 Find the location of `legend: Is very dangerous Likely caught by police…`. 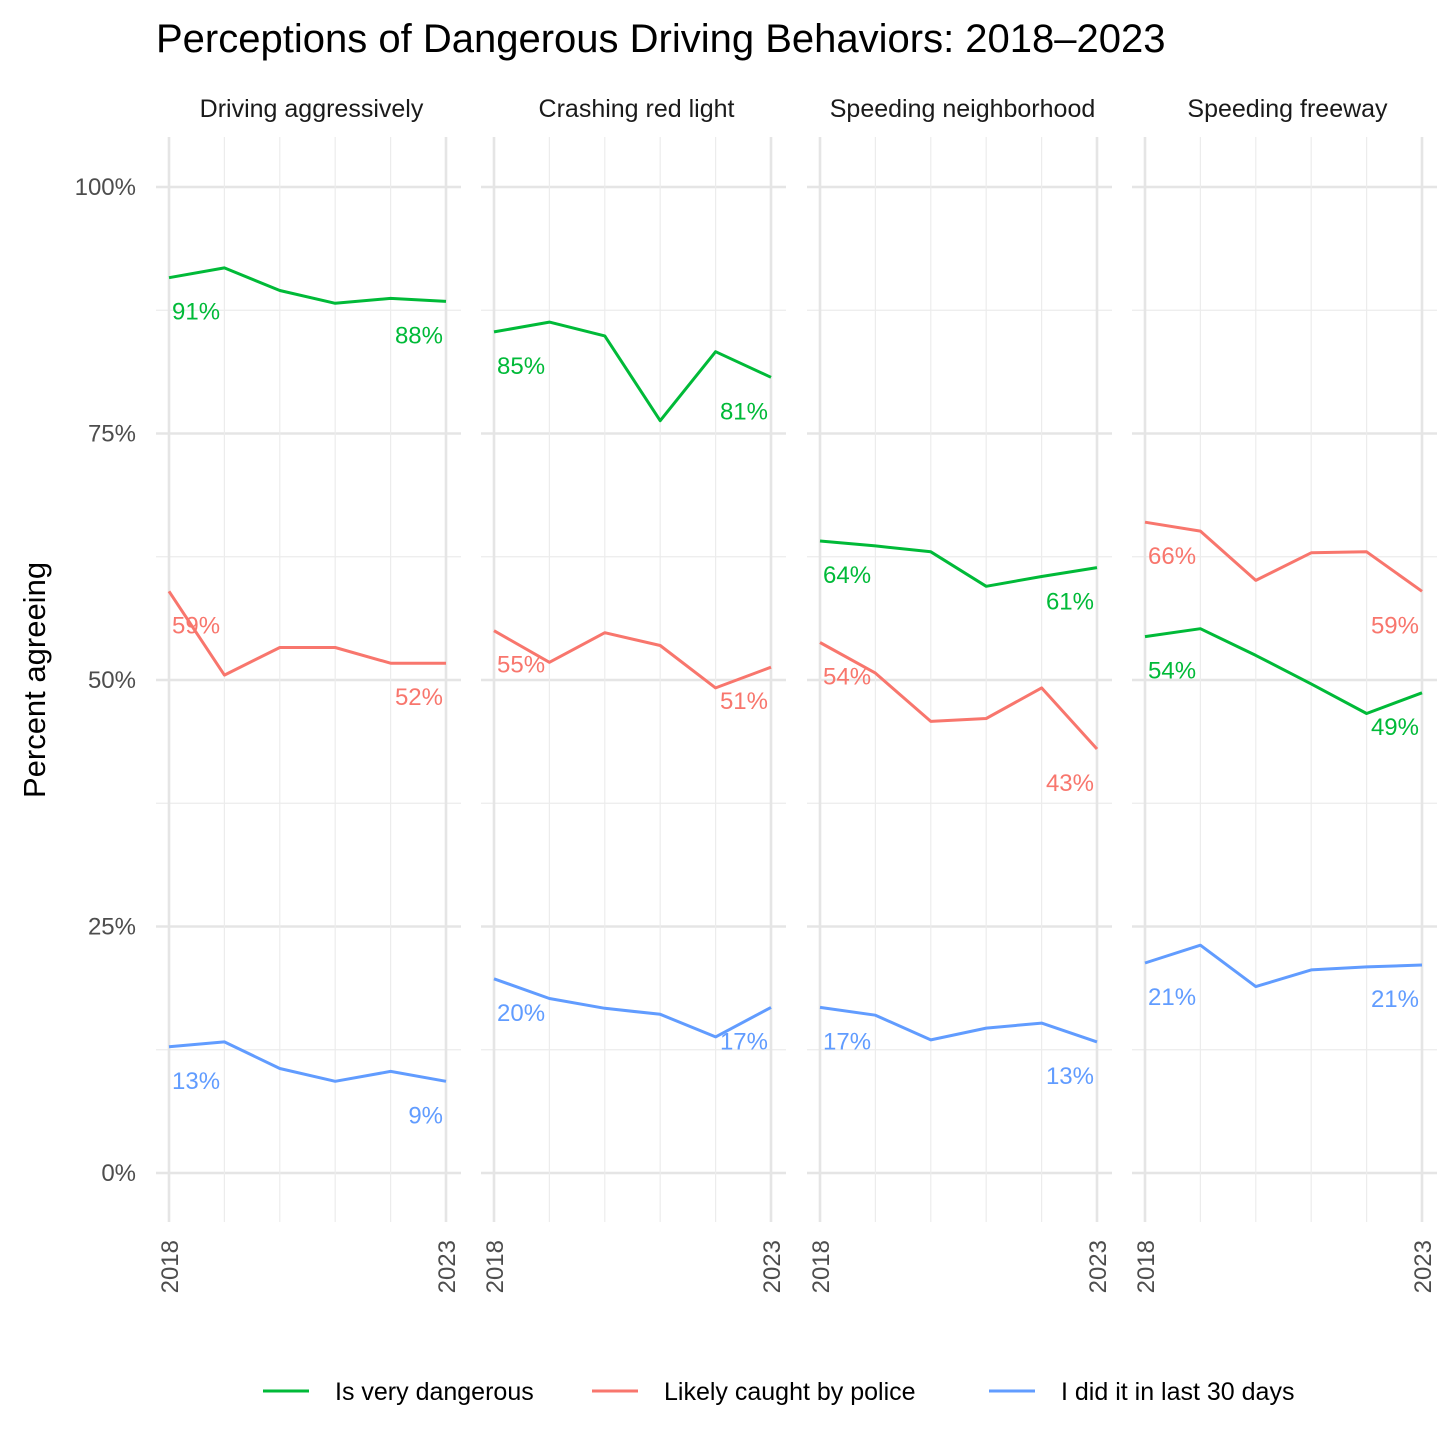

legend: Is very dangerous Likely caught by police… is located at coordinates (778, 1392).